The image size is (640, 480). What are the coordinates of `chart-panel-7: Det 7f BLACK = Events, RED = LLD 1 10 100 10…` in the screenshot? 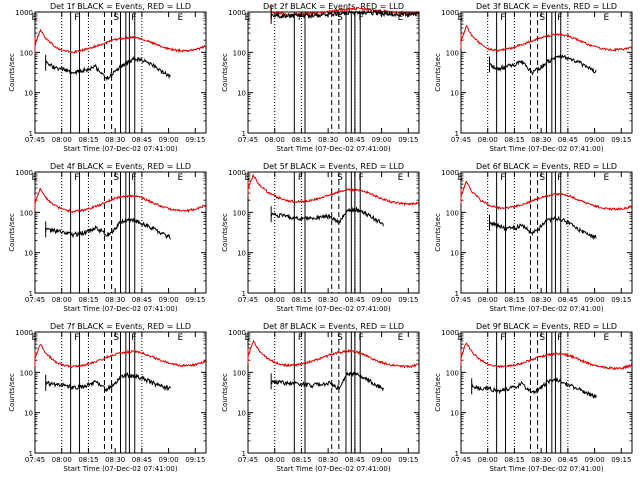 It's located at (107, 397).